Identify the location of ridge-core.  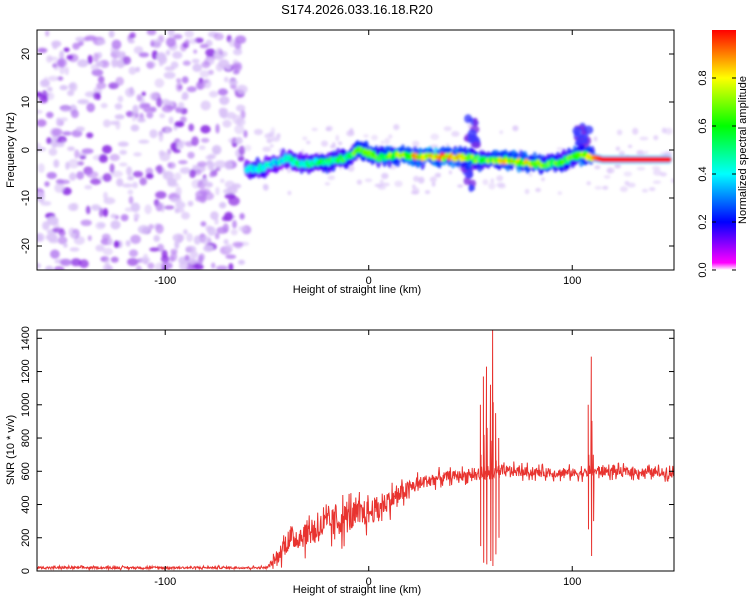
(669, 160).